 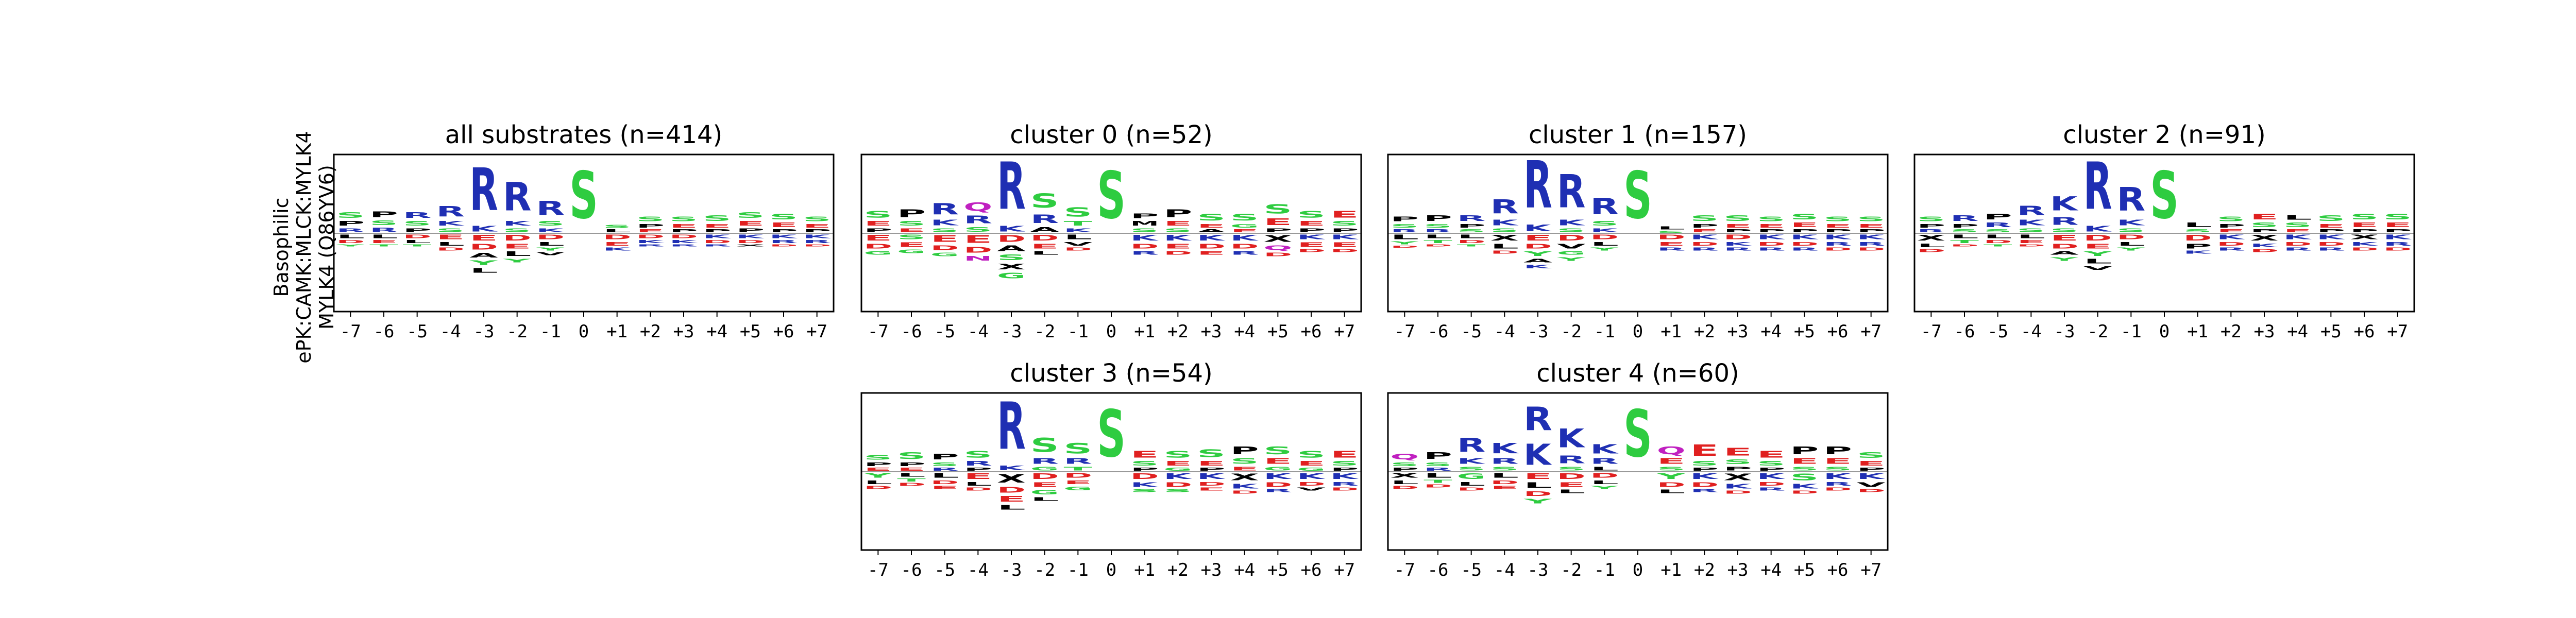 I want to click on logo-letter: Q, so click(x=1671, y=450).